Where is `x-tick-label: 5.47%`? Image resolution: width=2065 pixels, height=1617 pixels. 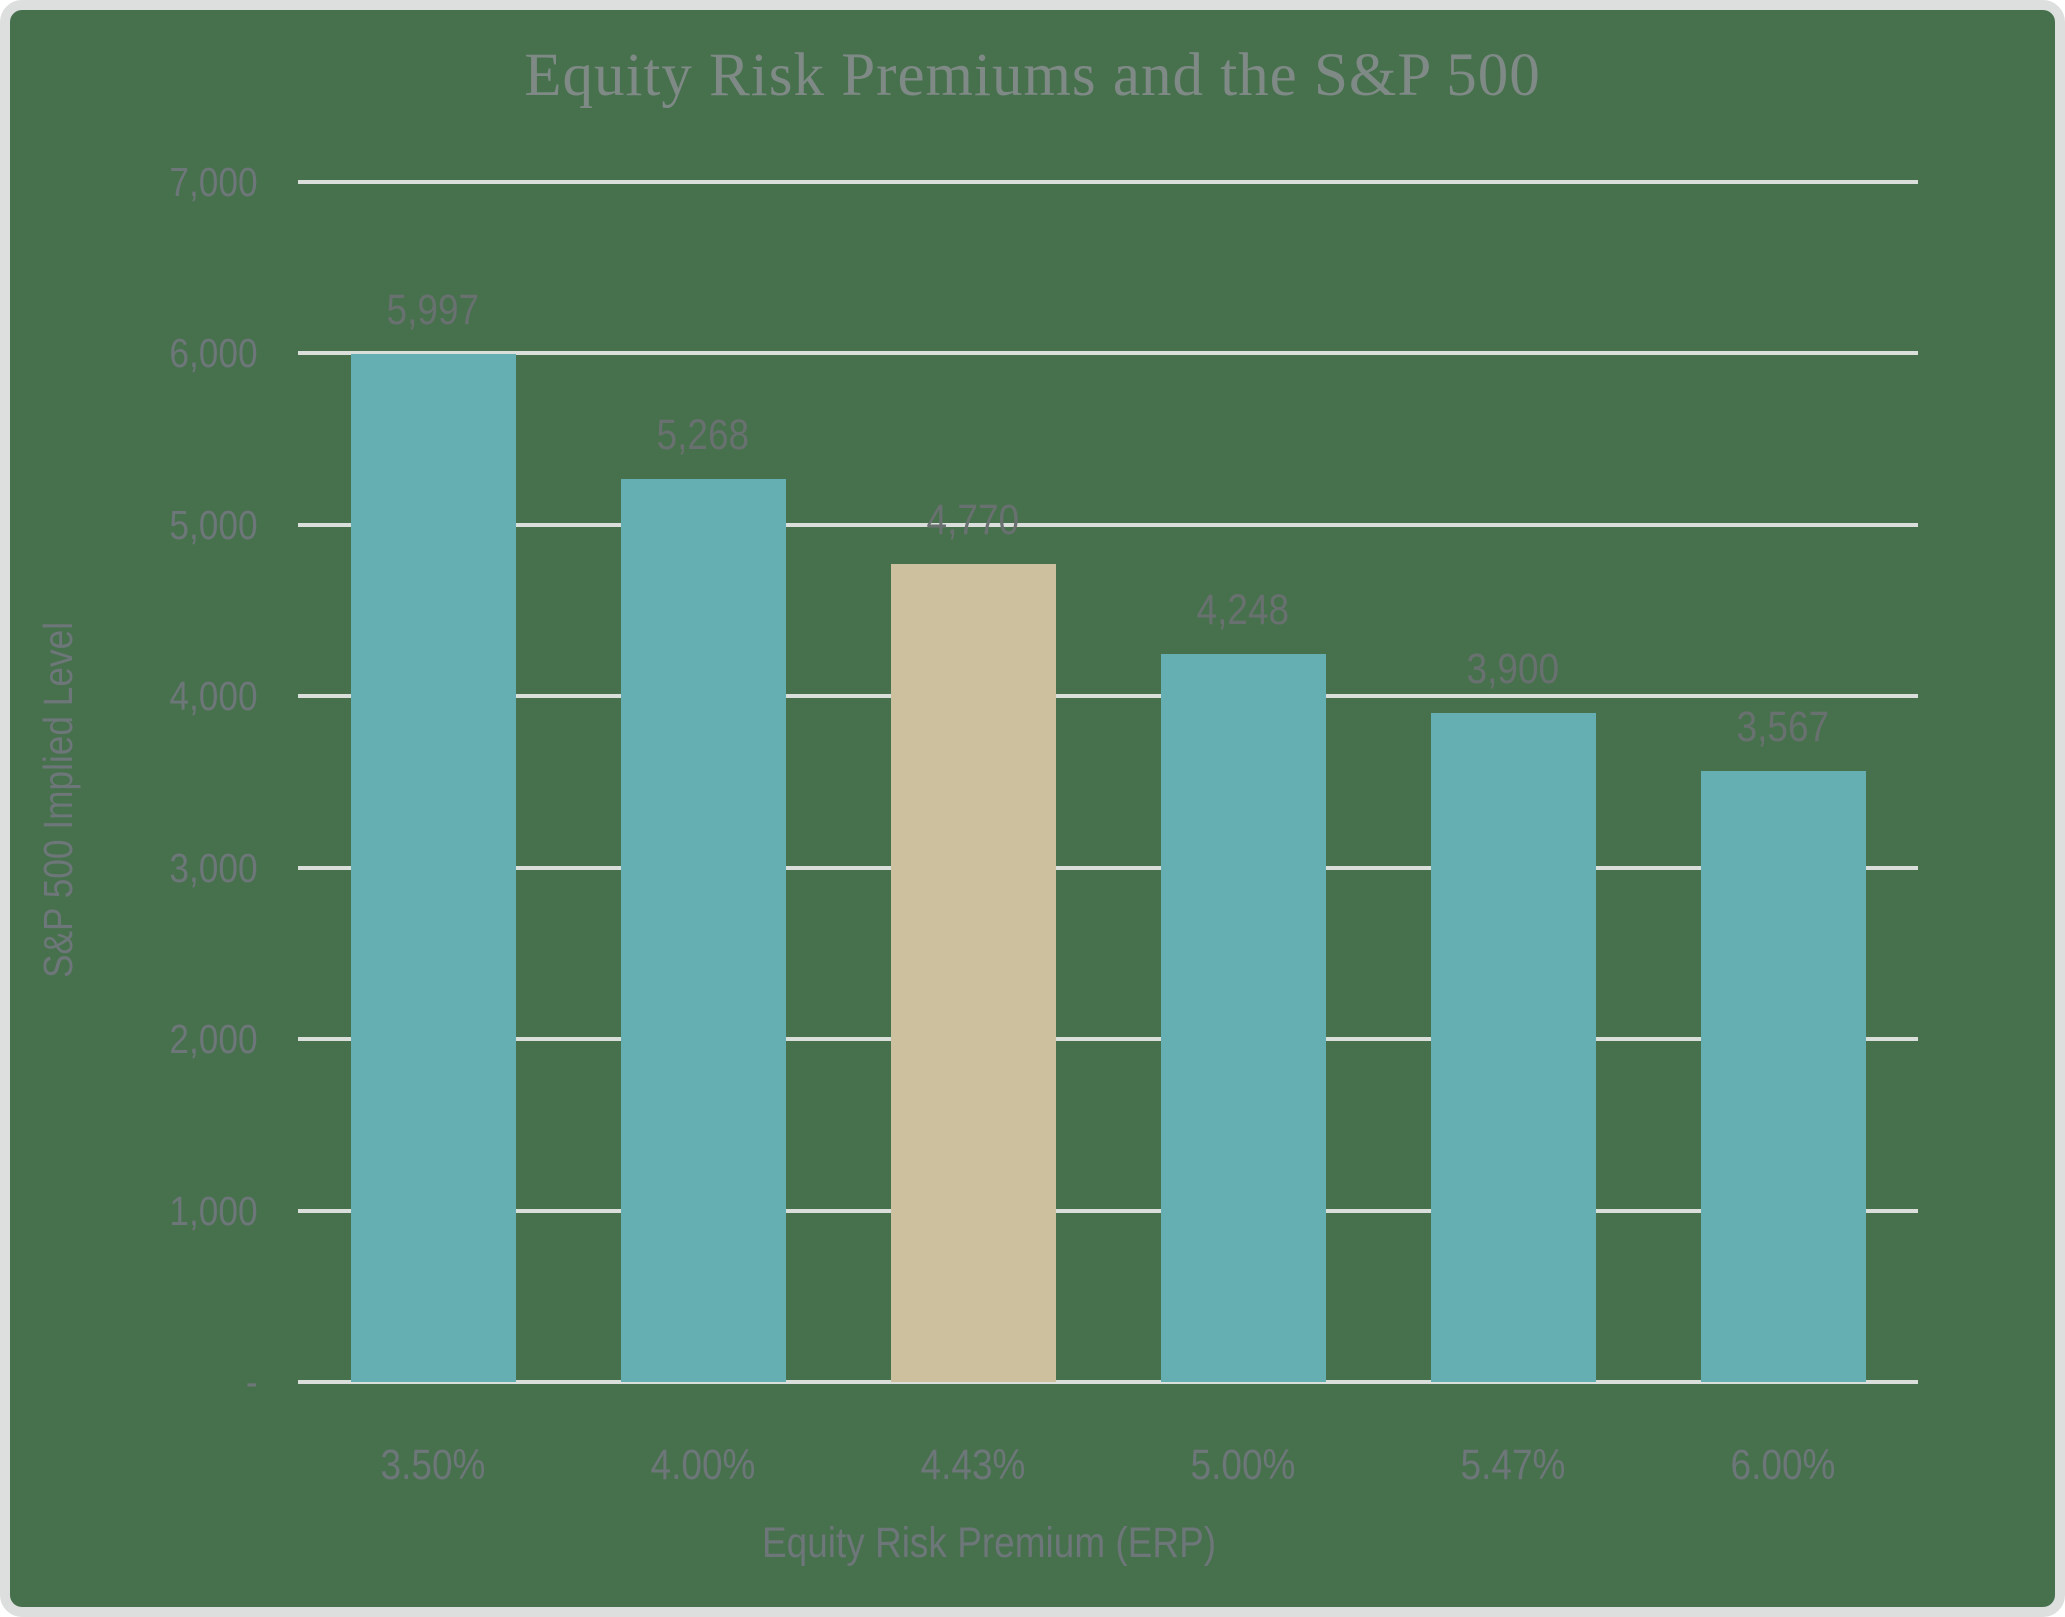 x-tick-label: 5.47% is located at coordinates (1513, 1465).